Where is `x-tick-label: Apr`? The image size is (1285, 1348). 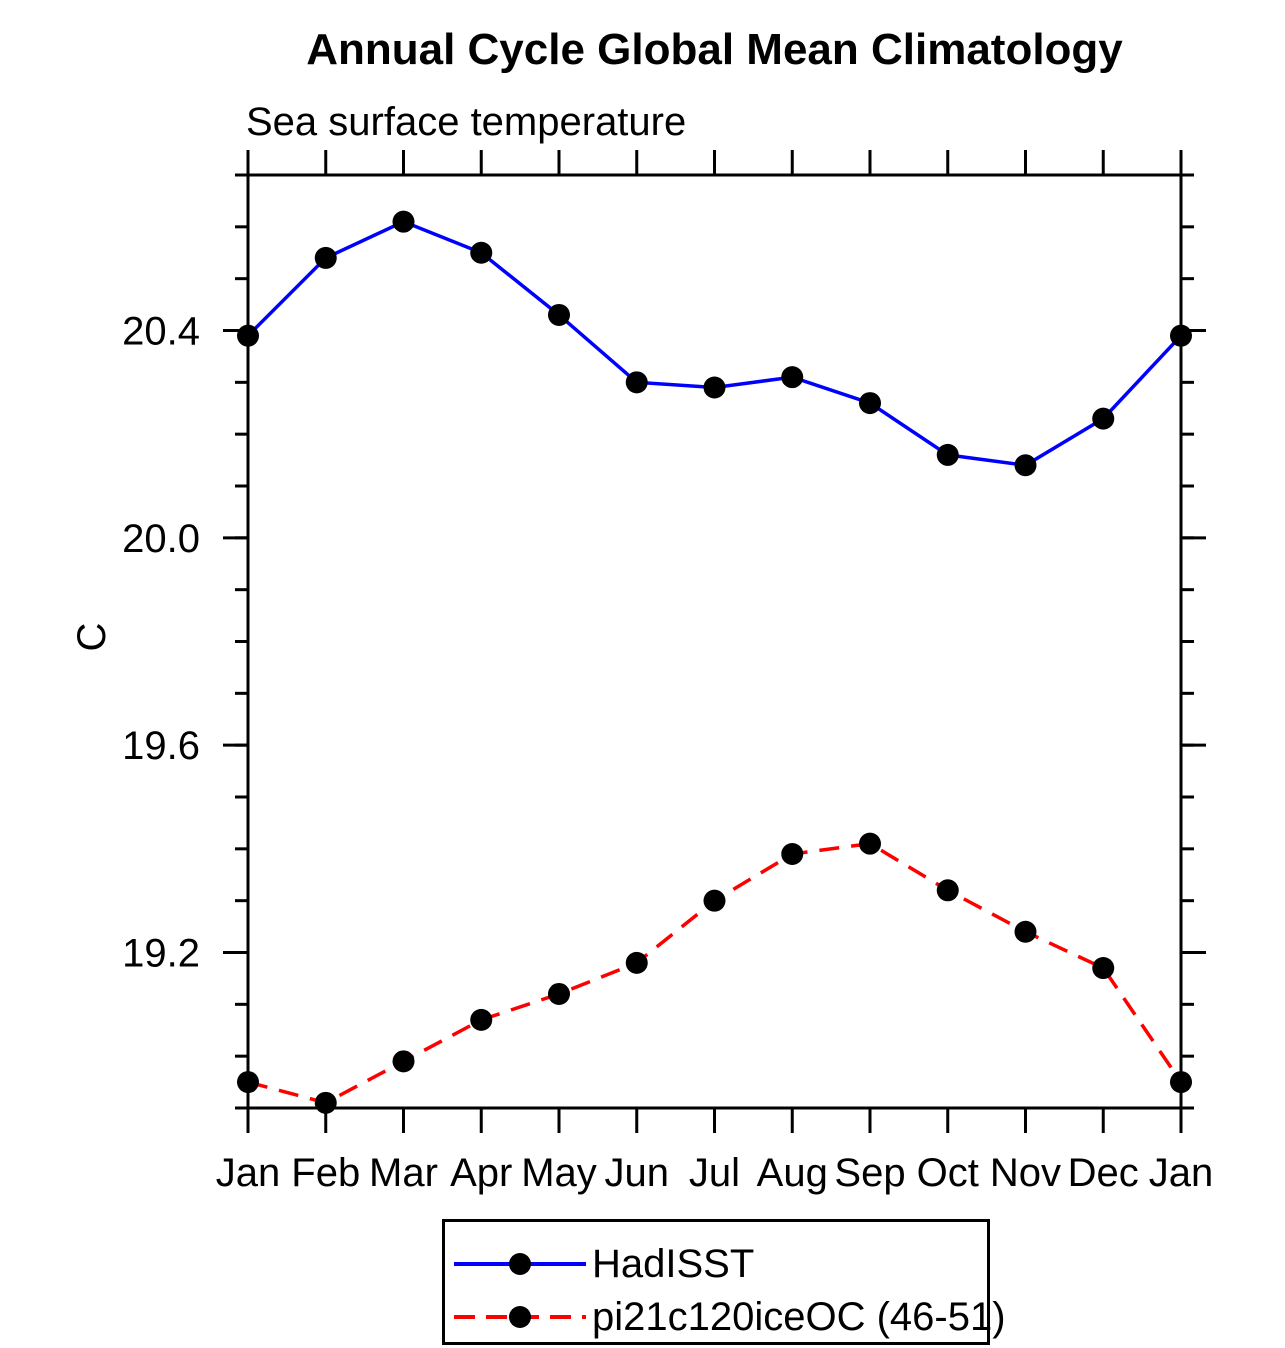 x-tick-label: Apr is located at coordinates (481, 1173).